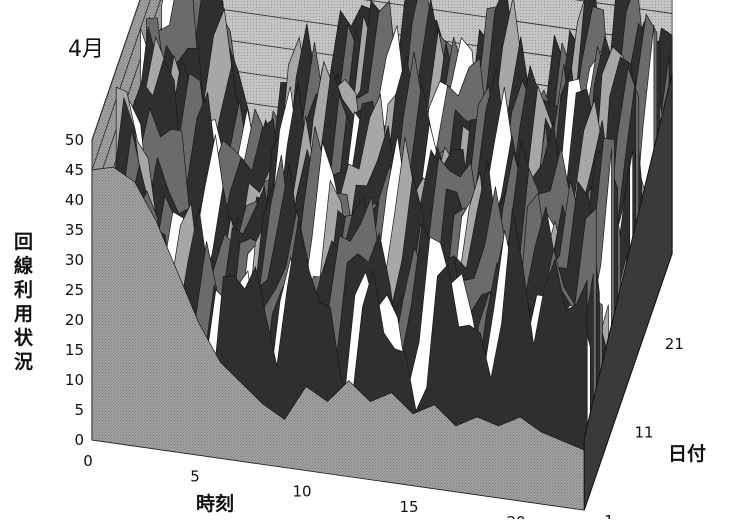 The image size is (751, 523). I want to click on z-axis-title-char: 線, so click(23, 265).